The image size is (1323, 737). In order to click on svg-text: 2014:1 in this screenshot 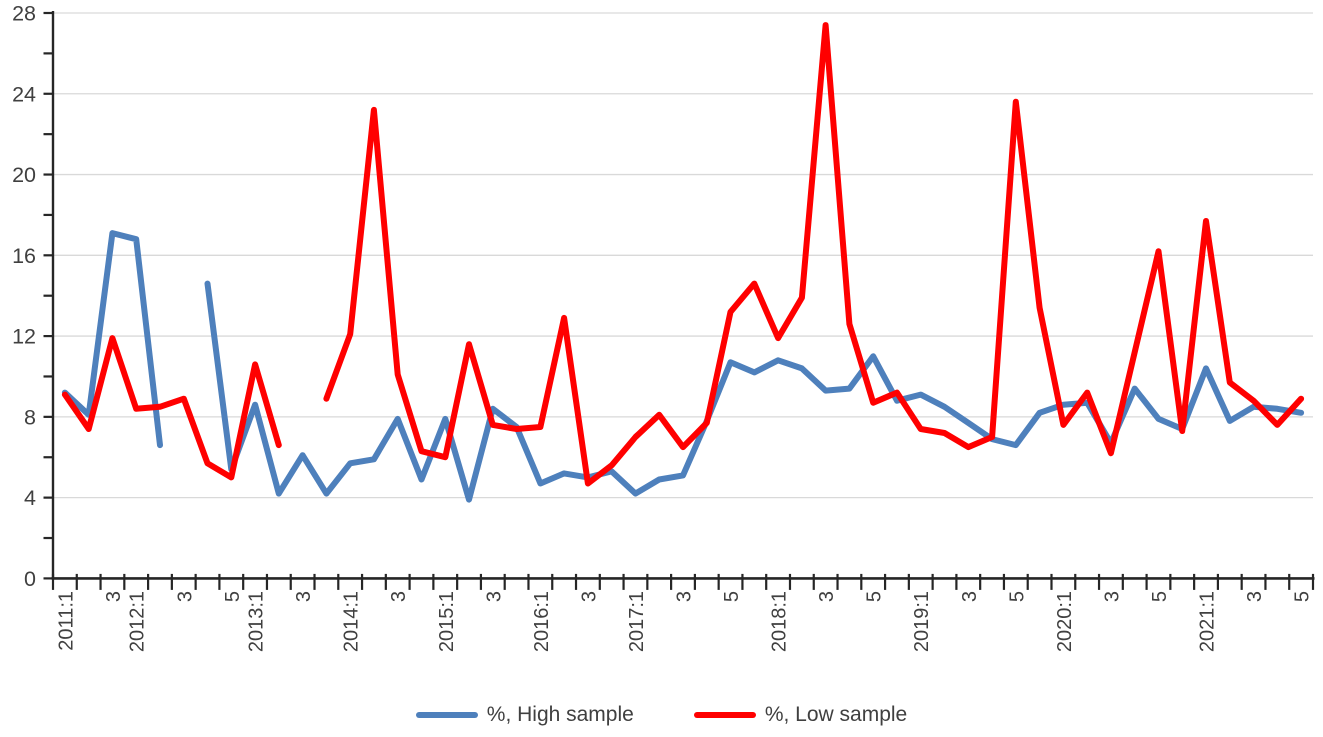, I will do `click(352, 621)`.